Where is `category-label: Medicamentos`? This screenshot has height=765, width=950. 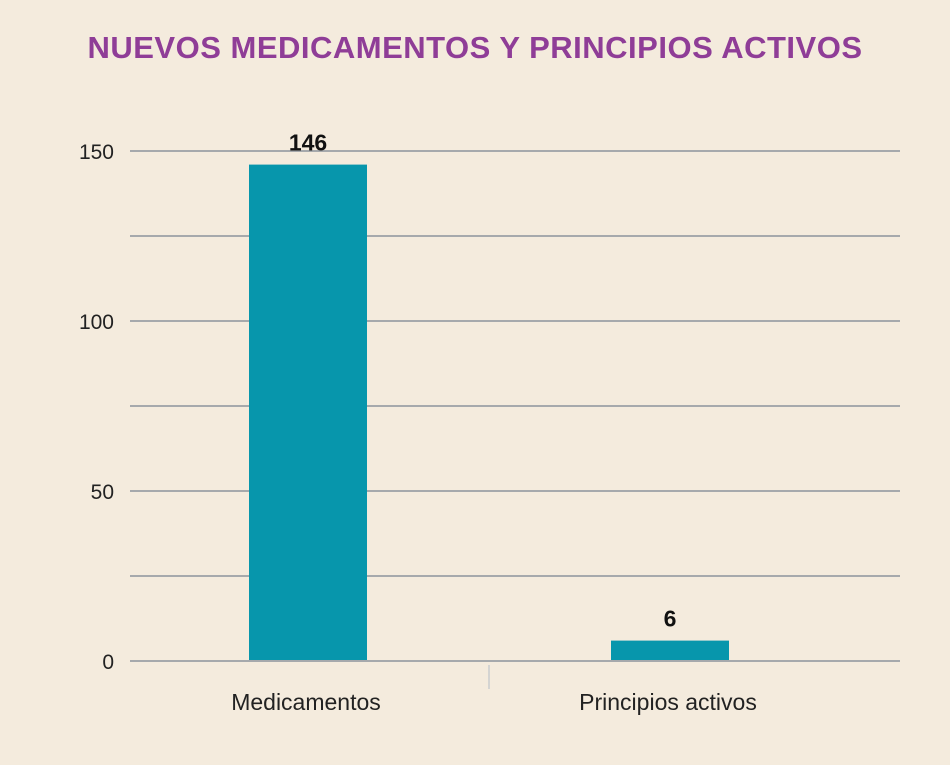 category-label: Medicamentos is located at coordinates (306, 702).